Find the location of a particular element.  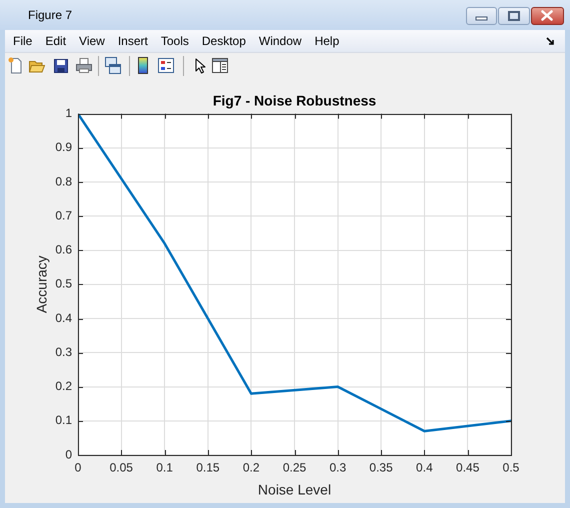

text: View is located at coordinates (92, 41).